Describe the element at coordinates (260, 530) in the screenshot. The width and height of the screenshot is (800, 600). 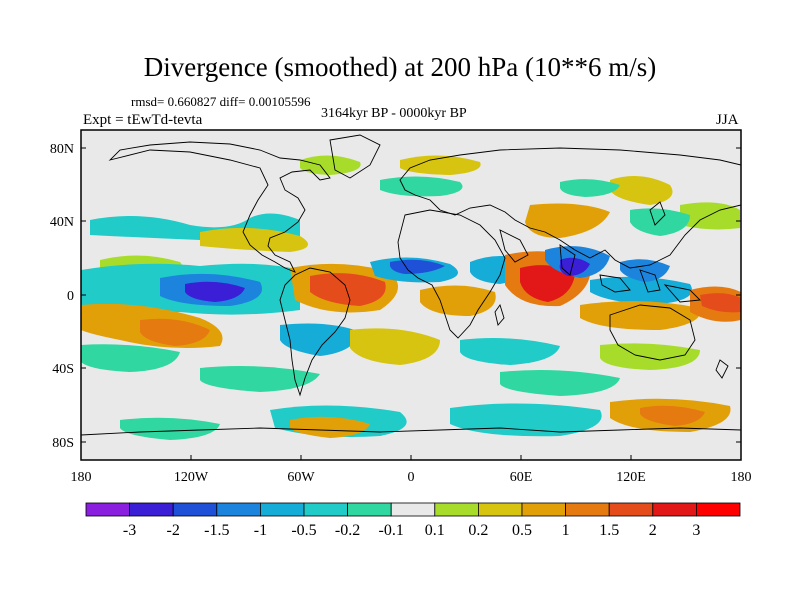
I see `colorbar-label: -1` at that location.